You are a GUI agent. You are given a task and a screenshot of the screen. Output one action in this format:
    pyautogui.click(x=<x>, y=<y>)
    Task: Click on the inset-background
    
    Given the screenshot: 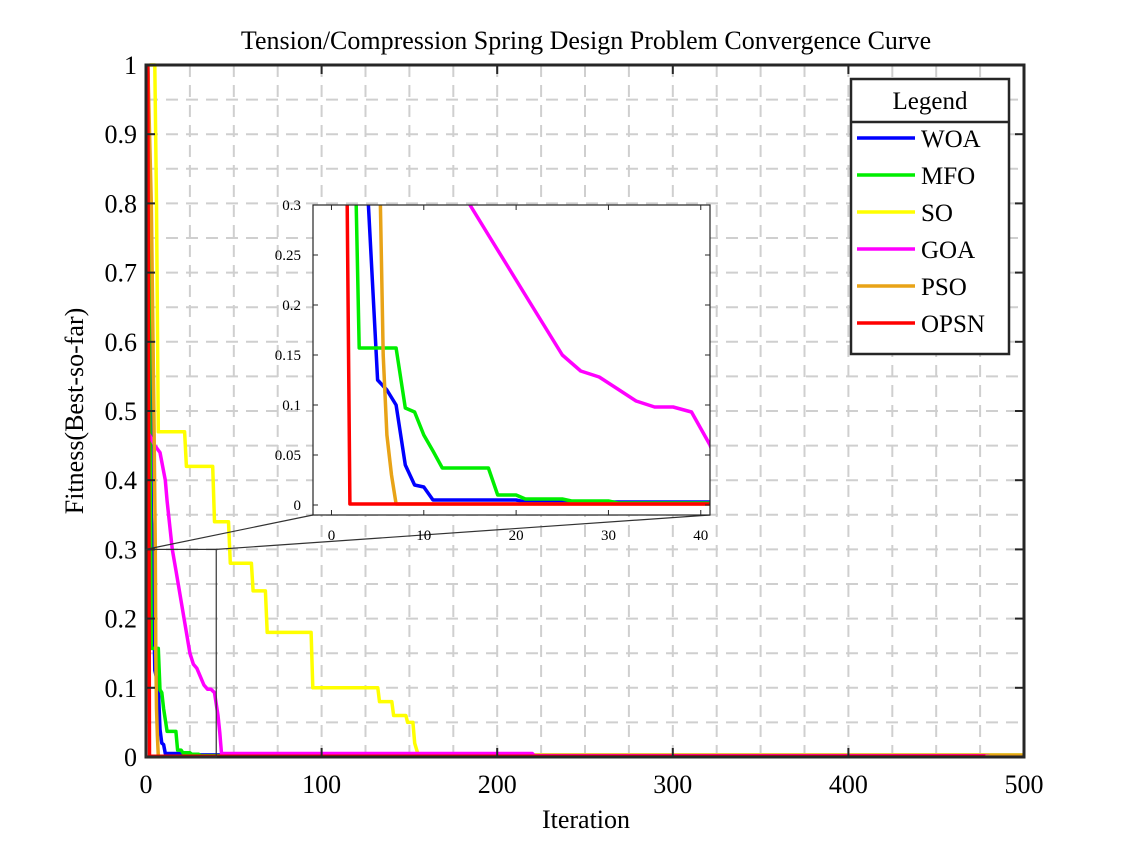 What is the action you would take?
    pyautogui.click(x=511, y=360)
    